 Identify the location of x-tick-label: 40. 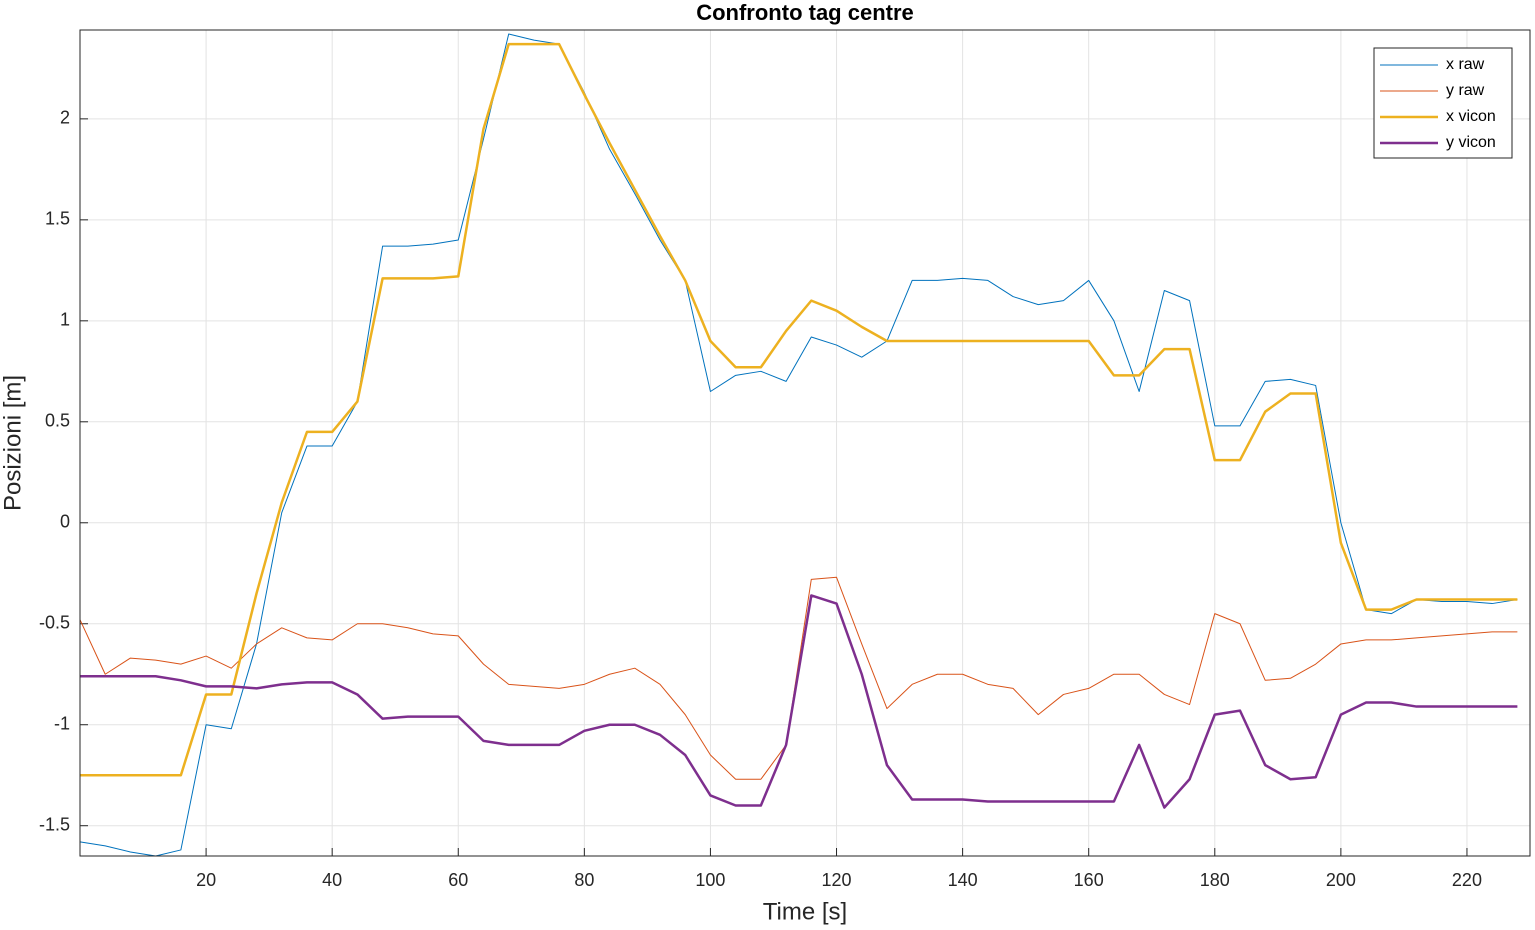
(332, 880).